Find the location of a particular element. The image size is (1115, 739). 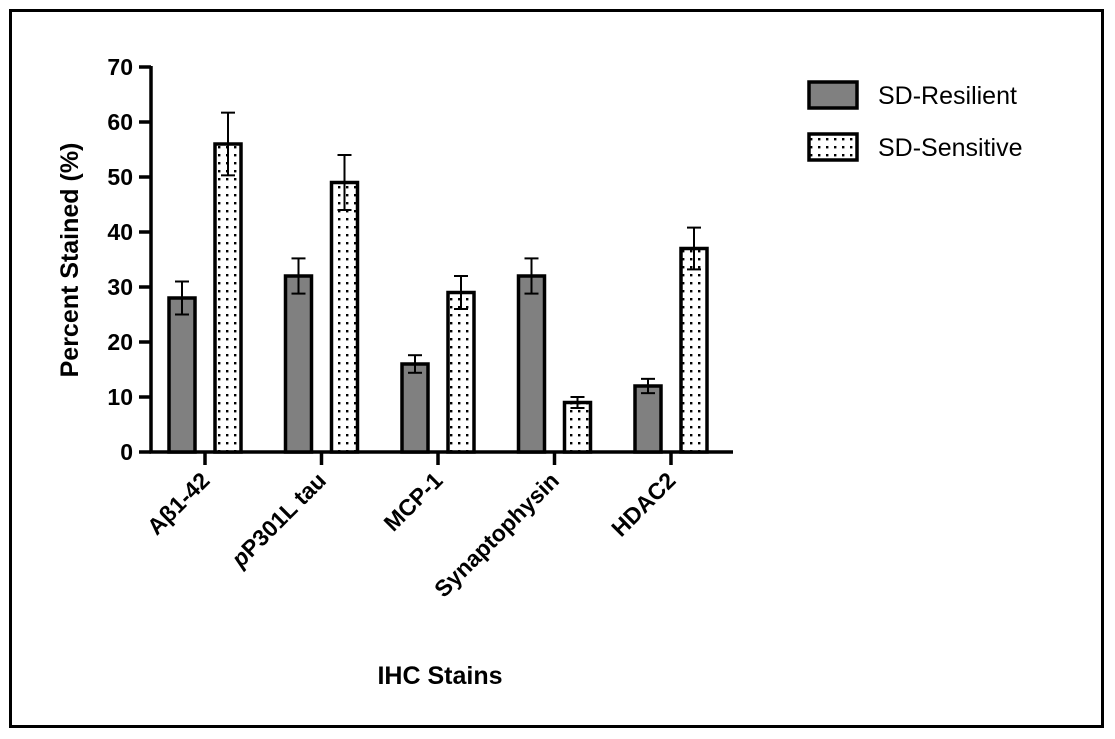

x-tick-label: Synaptophysin is located at coordinates (496, 534).